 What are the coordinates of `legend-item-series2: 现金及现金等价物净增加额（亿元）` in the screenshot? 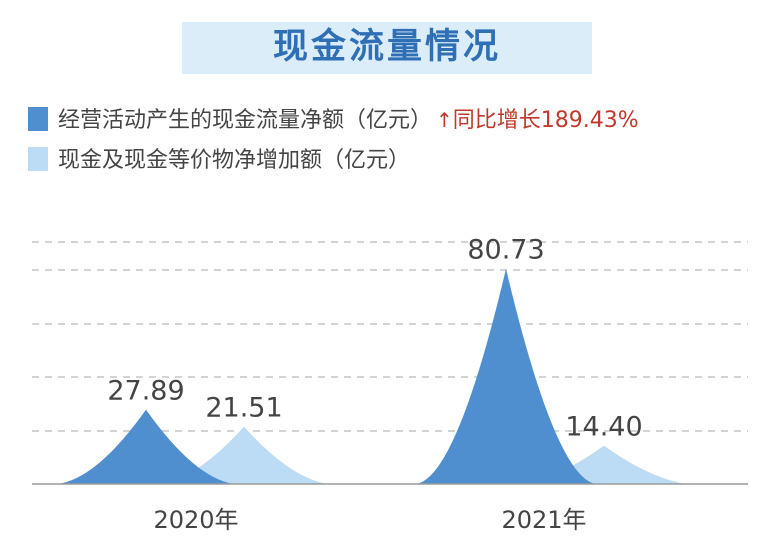 It's located at (219, 158).